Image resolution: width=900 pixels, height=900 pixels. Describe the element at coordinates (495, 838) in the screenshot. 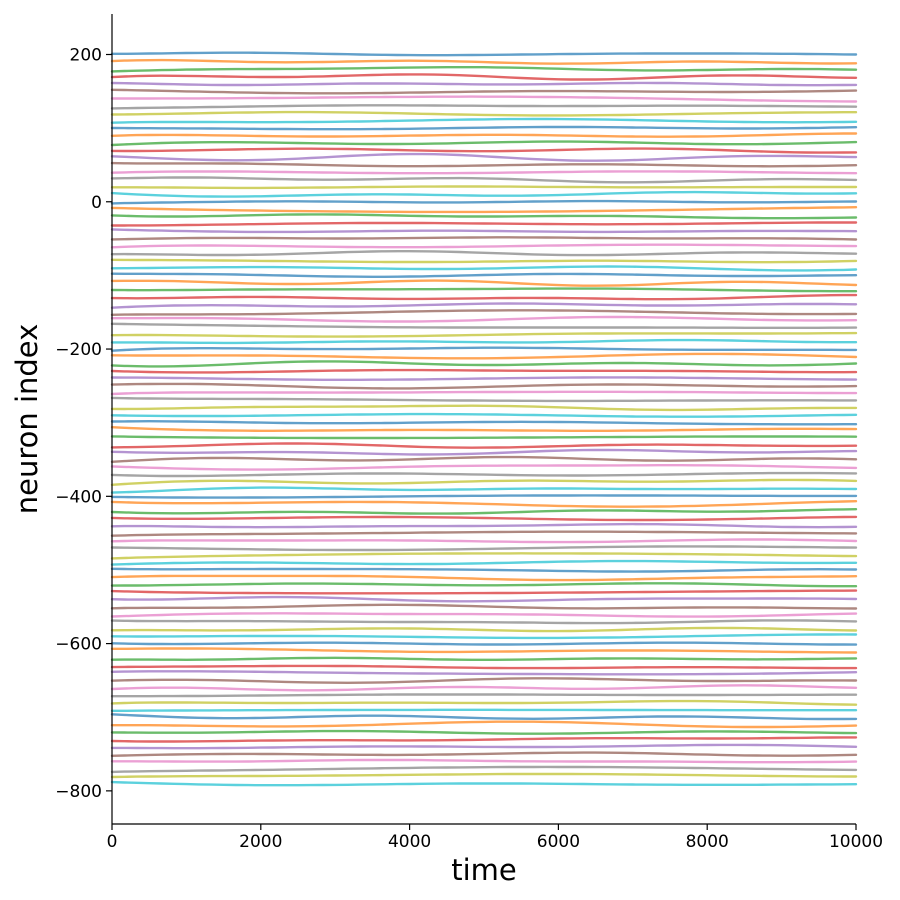

I see `x-axis-ticks: 0 2000 4000 6000 8000 10000` at that location.